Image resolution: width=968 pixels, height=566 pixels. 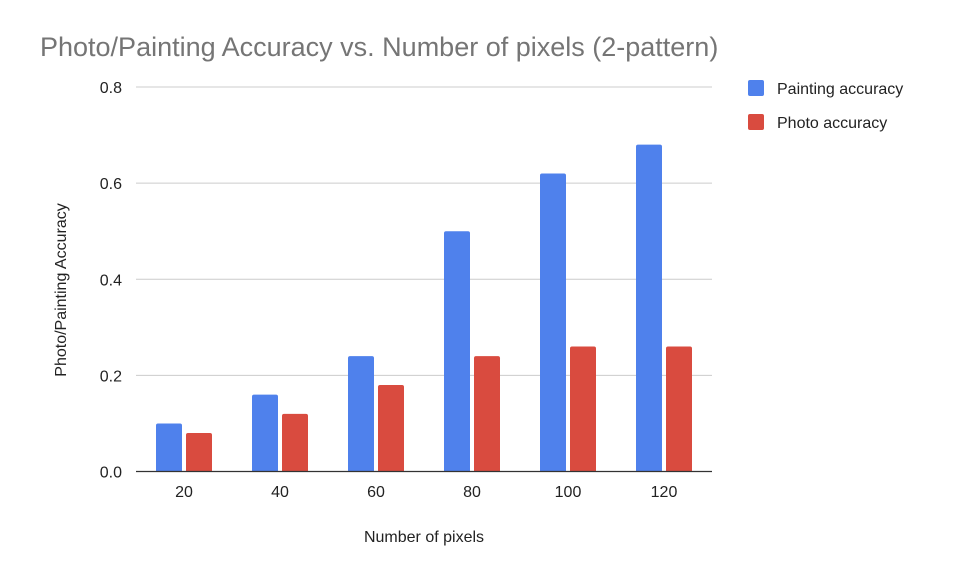 I want to click on x-tick-label: 60, so click(x=376, y=492).